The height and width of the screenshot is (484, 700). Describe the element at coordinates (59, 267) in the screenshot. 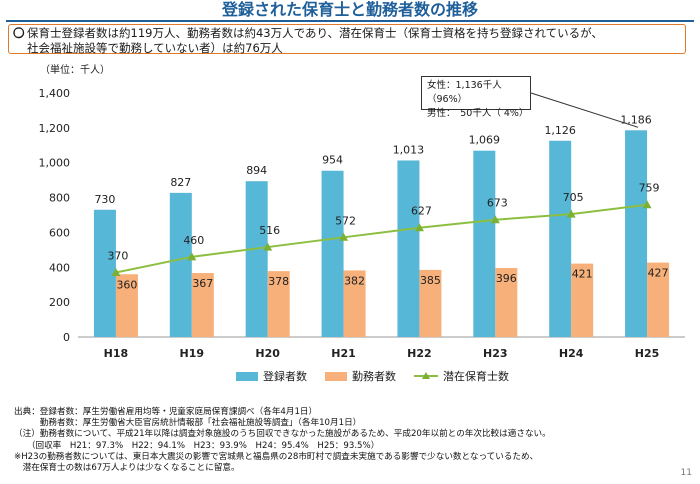

I see `y-tick-label: 400` at that location.